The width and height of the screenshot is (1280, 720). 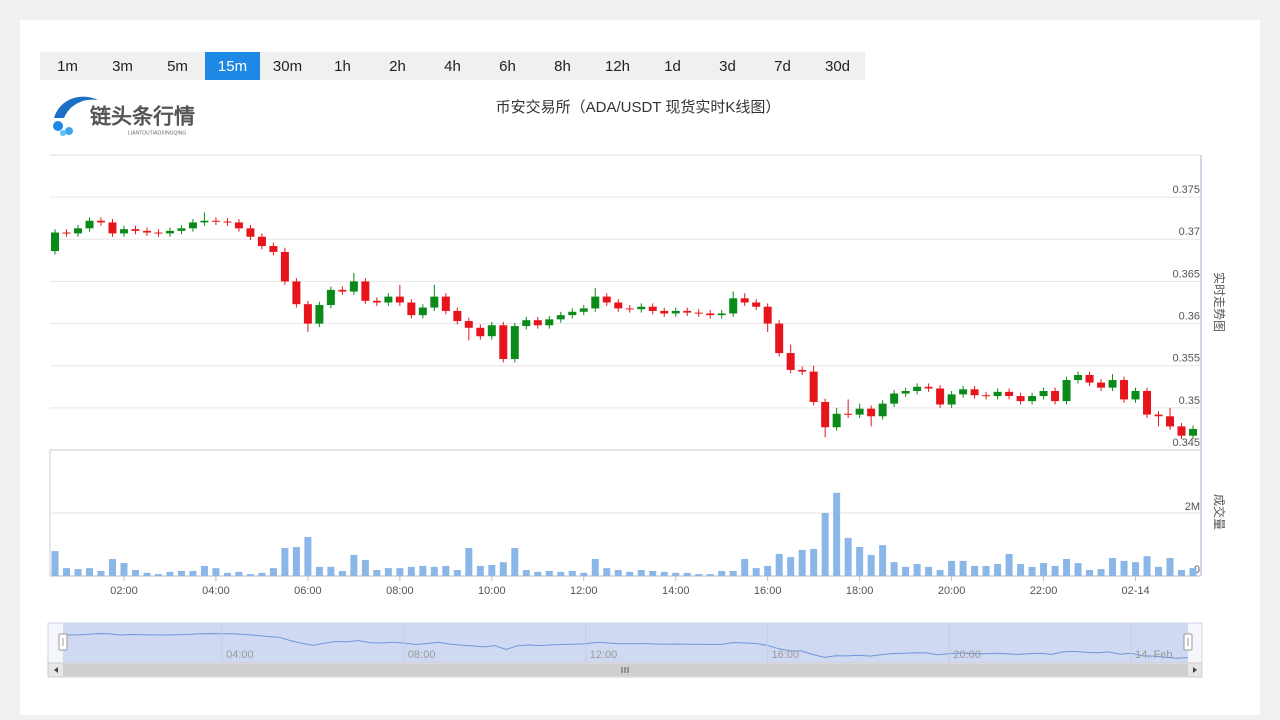 What do you see at coordinates (122, 66) in the screenshot?
I see `interval-button: 3m` at bounding box center [122, 66].